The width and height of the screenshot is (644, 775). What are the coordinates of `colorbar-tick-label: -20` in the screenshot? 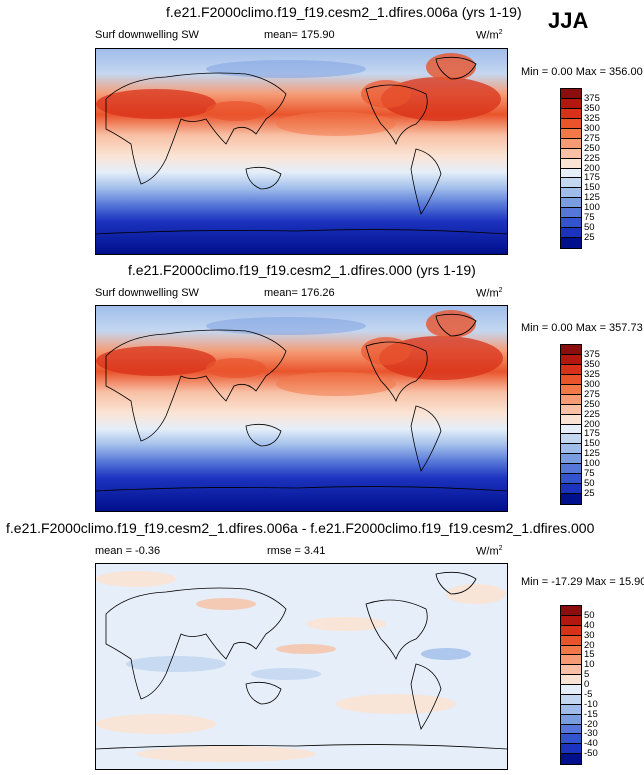 It's located at (591, 724).